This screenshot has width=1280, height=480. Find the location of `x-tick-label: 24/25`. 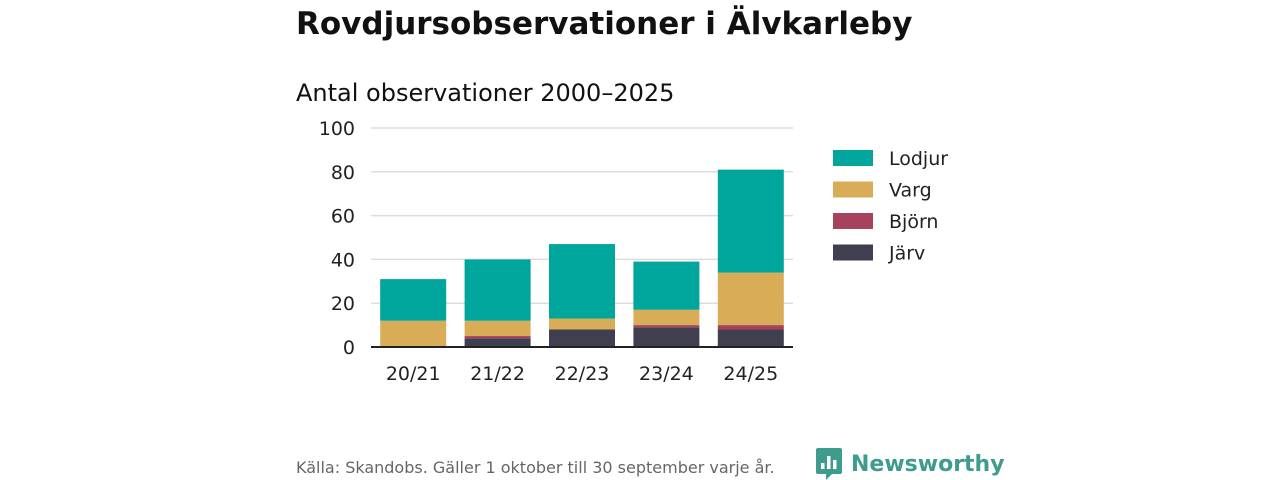

x-tick-label: 24/25 is located at coordinates (750, 374).